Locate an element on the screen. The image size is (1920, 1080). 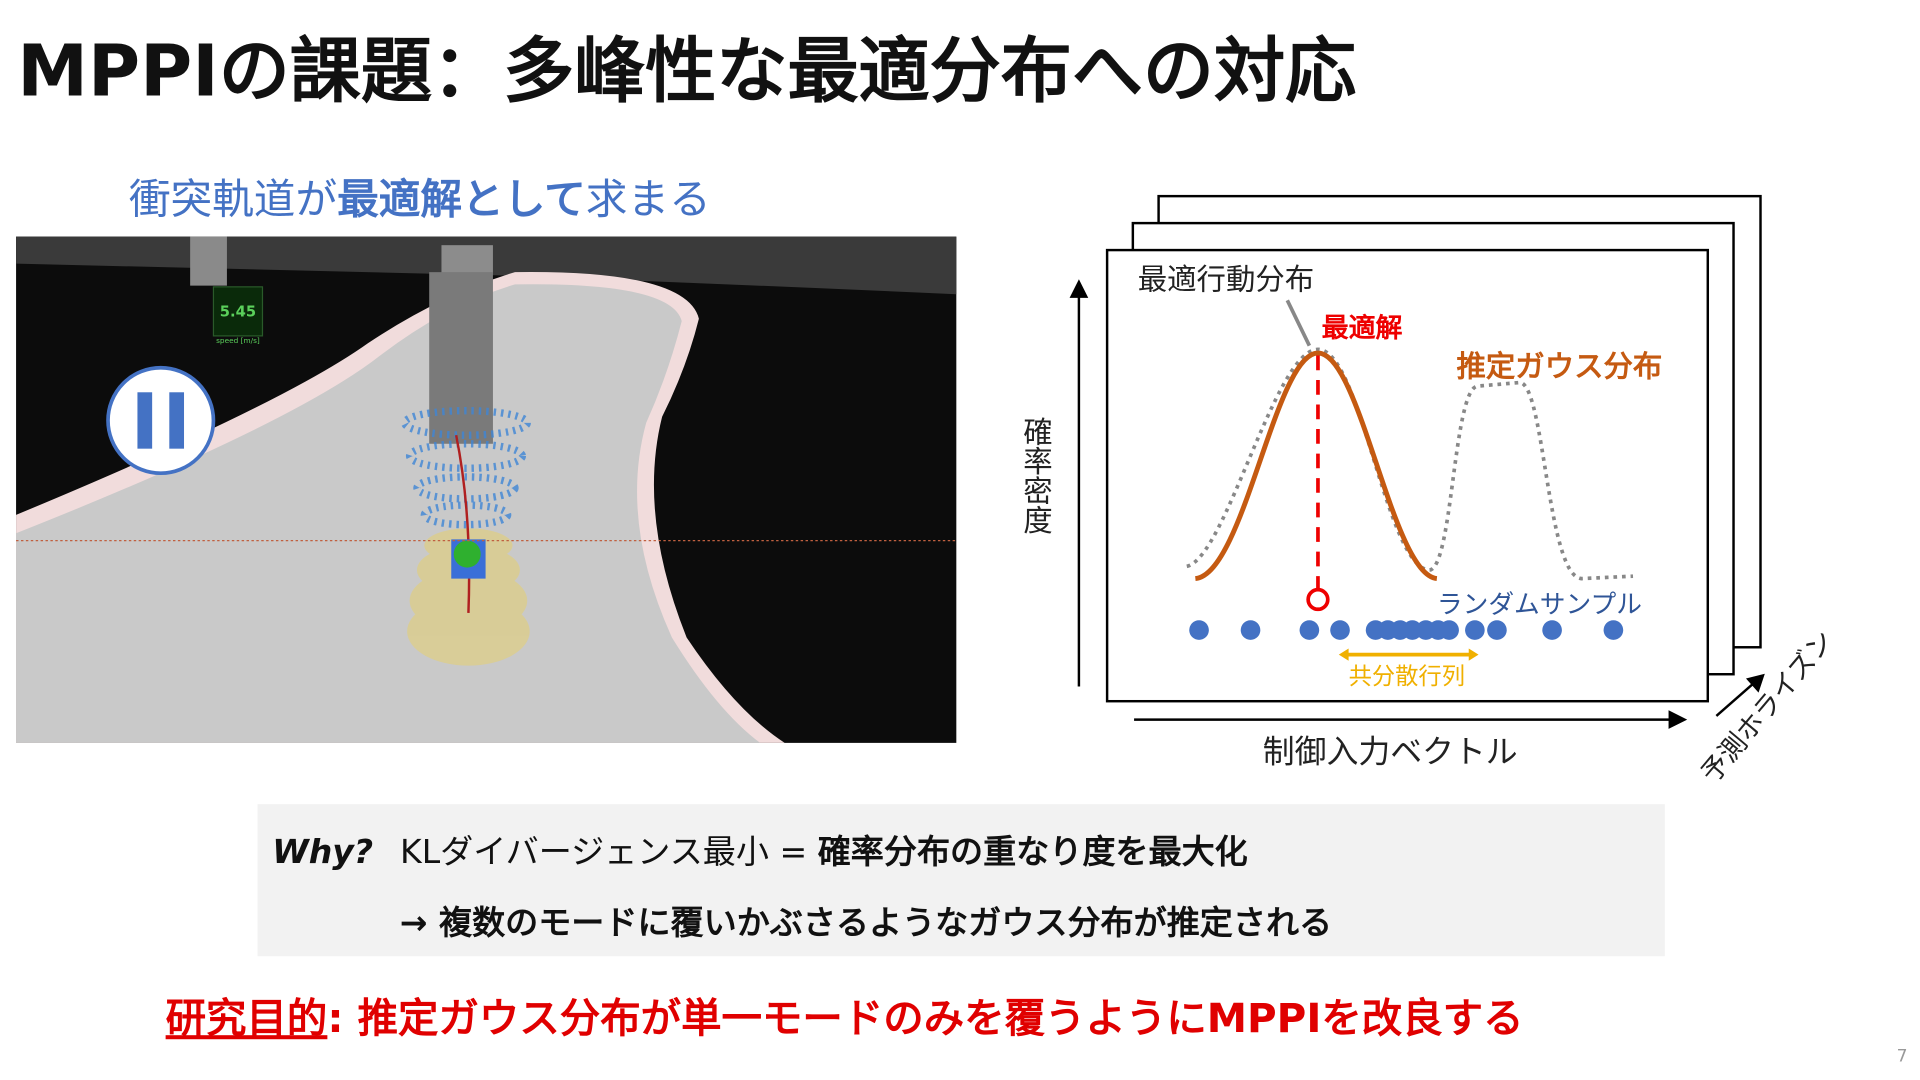
slide-title: MPPIの課題：多峰性な最適分布への対応 is located at coordinates (686, 71).